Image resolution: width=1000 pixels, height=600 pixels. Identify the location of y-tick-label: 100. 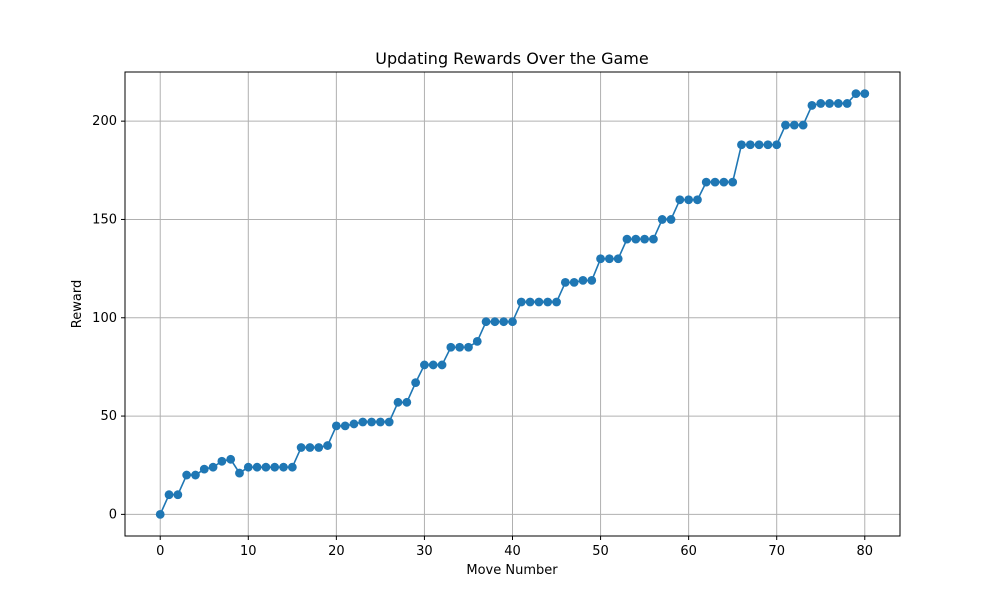
(104, 318).